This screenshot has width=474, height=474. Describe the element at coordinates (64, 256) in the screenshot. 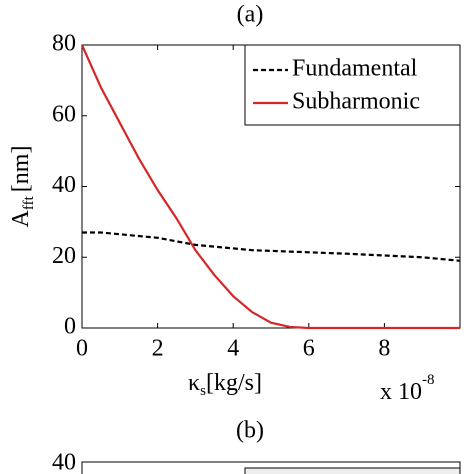

I see `y-tick-label: 20` at that location.